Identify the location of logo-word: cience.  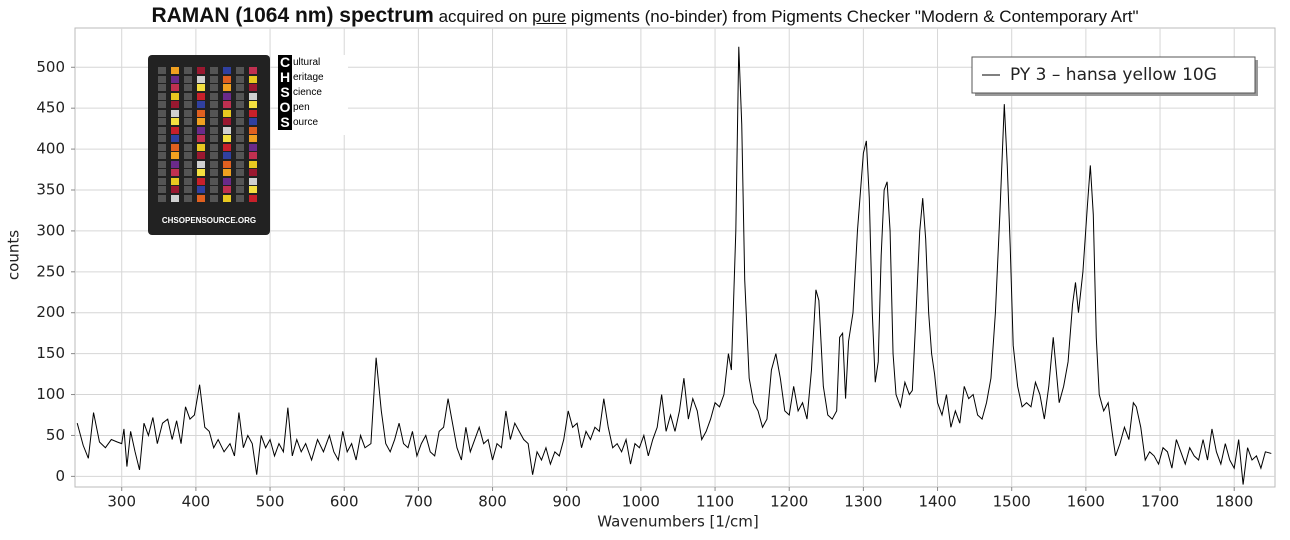
(307, 92).